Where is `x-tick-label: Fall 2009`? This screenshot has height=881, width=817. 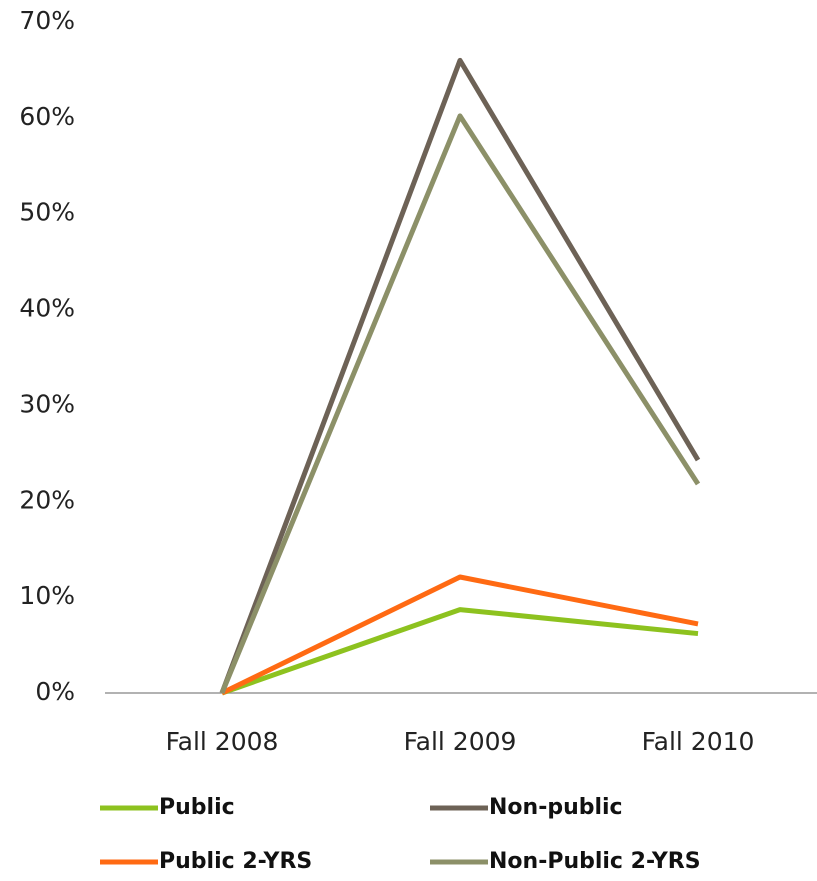 x-tick-label: Fall 2009 is located at coordinates (460, 741).